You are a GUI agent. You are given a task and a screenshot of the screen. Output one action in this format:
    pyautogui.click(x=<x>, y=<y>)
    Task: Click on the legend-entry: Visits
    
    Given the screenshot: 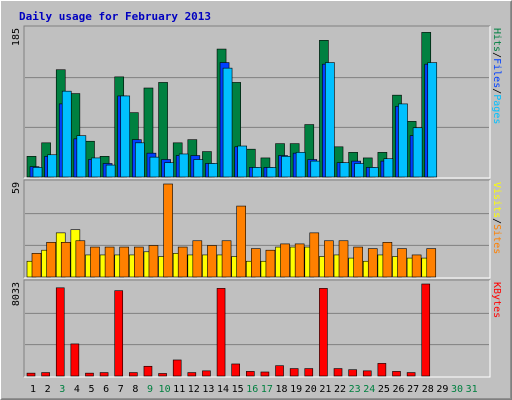 What is the action you would take?
    pyautogui.click(x=496, y=200)
    